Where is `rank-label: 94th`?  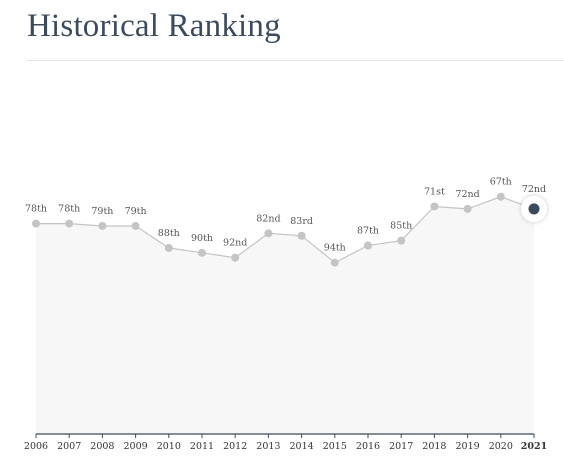
rank-label: 94th is located at coordinates (335, 248).